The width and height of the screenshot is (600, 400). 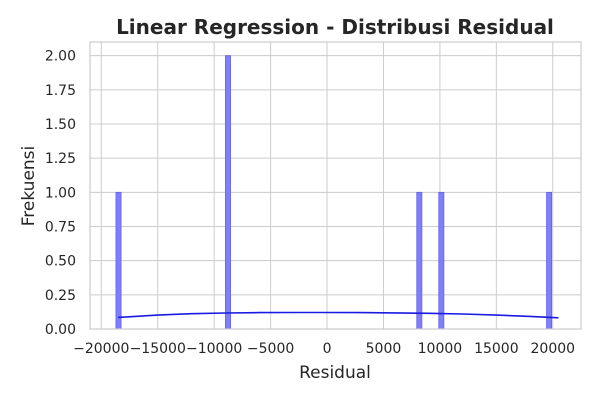 What do you see at coordinates (60, 228) in the screenshot?
I see `y-tick-label: 0.75` at bounding box center [60, 228].